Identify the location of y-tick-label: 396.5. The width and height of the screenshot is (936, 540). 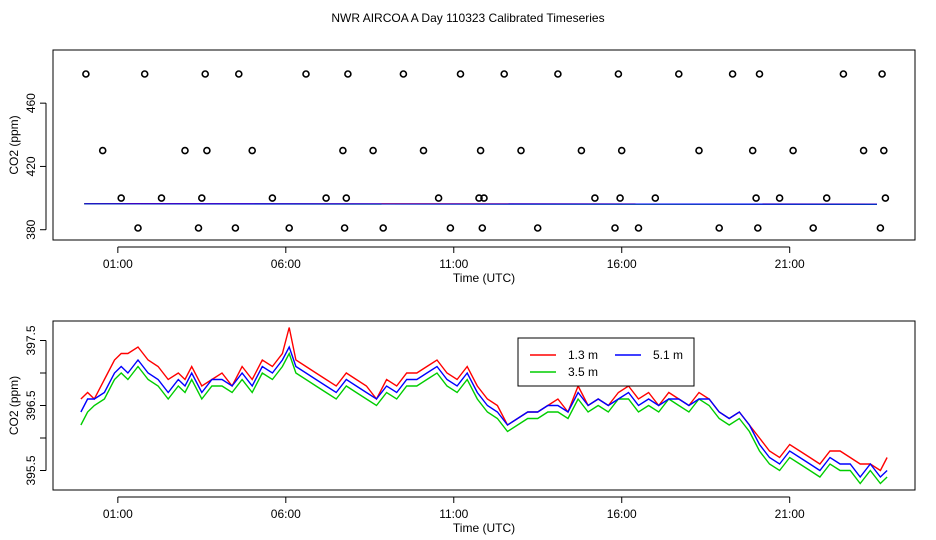
(31, 405).